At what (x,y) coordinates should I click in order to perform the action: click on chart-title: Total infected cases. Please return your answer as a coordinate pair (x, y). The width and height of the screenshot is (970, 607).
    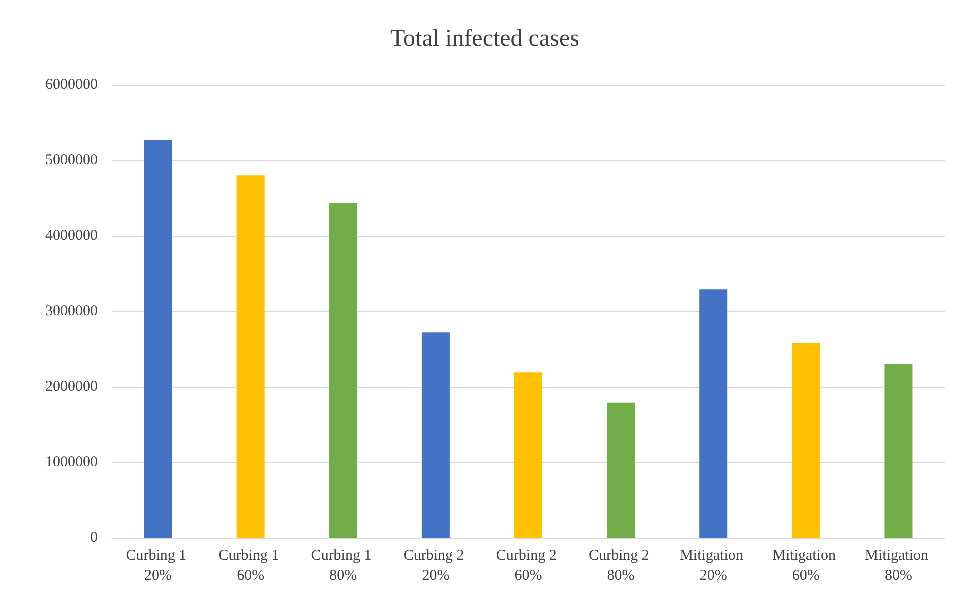
    Looking at the image, I should click on (485, 39).